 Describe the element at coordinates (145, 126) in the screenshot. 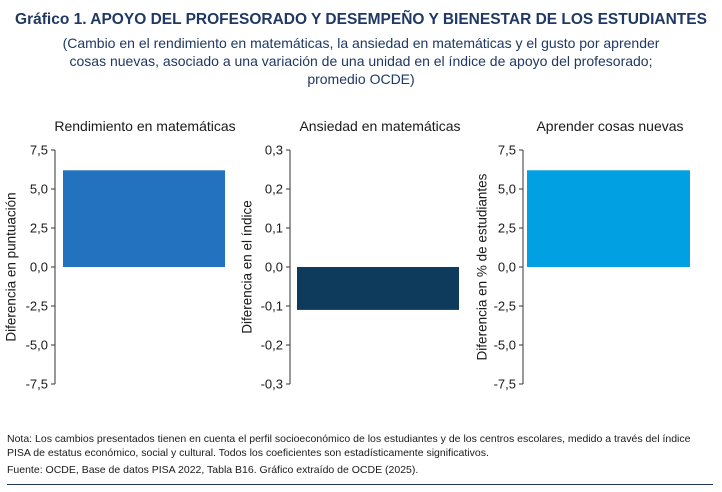

I see `panel-title-rendimiento: Rendimiento en matemáticas` at that location.